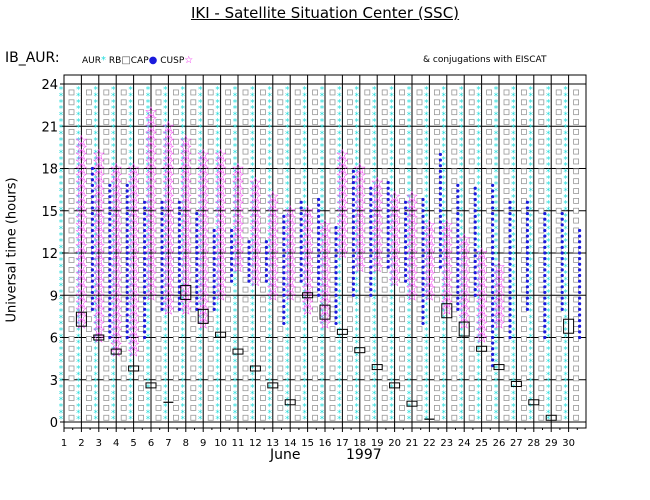 Image resolution: width=650 pixels, height=500 pixels. I want to click on x-tick-label: 27, so click(516, 443).